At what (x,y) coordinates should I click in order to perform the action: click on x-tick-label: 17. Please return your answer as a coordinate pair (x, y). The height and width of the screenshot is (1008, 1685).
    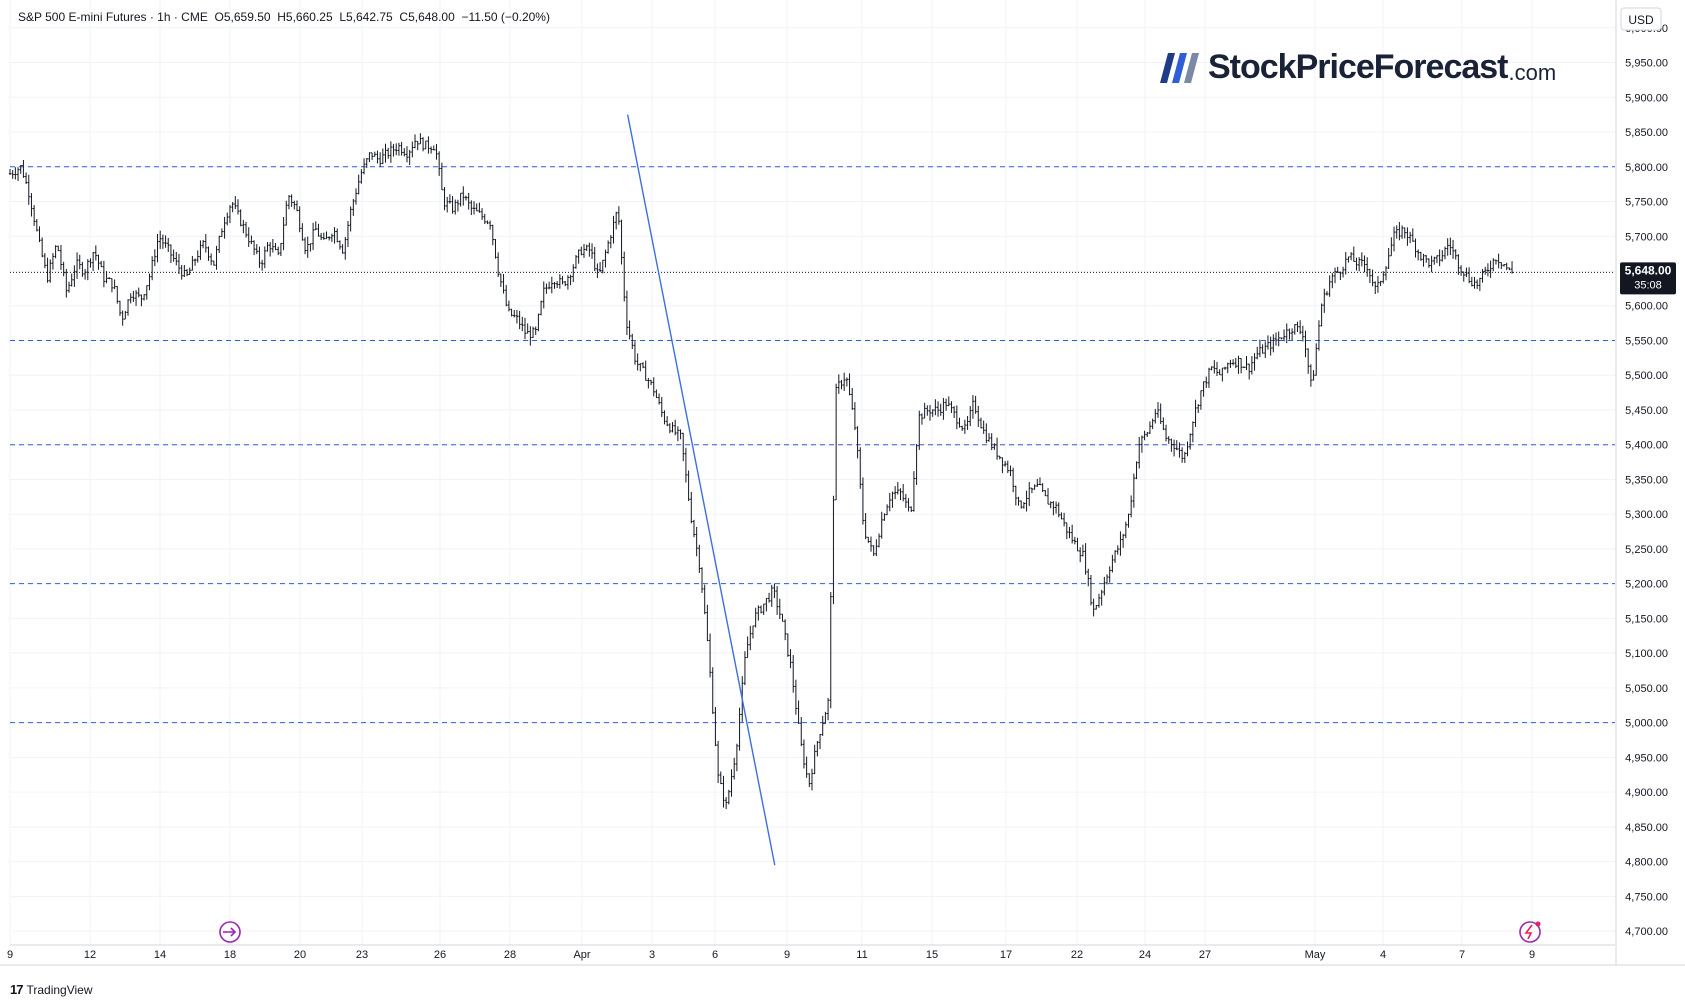
    Looking at the image, I should click on (1006, 955).